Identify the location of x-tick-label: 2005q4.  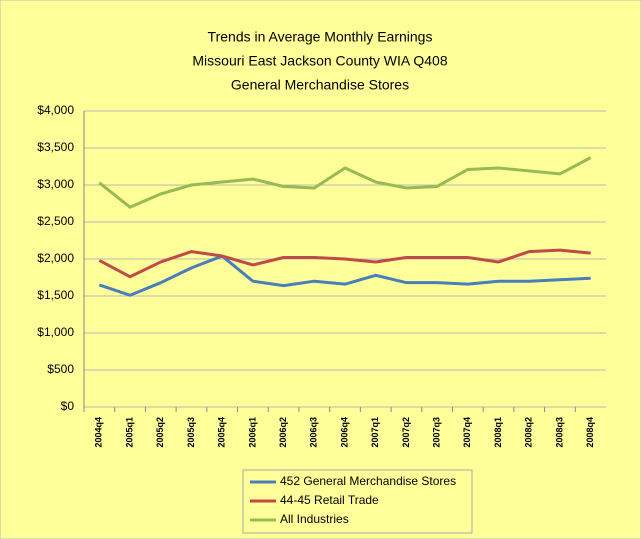
(222, 432).